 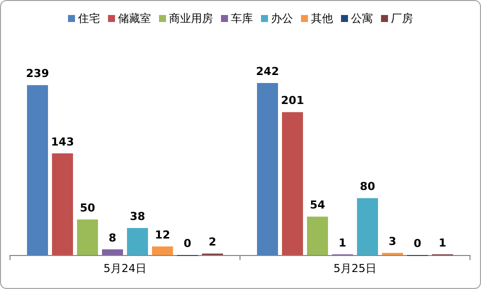 What do you see at coordinates (322, 18) in the screenshot?
I see `legend-label: 其他` at bounding box center [322, 18].